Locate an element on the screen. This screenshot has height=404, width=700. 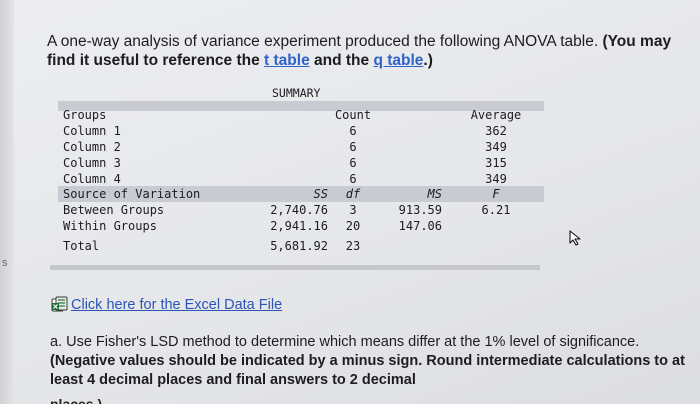
left-edge-strip is located at coordinates (7, 202).